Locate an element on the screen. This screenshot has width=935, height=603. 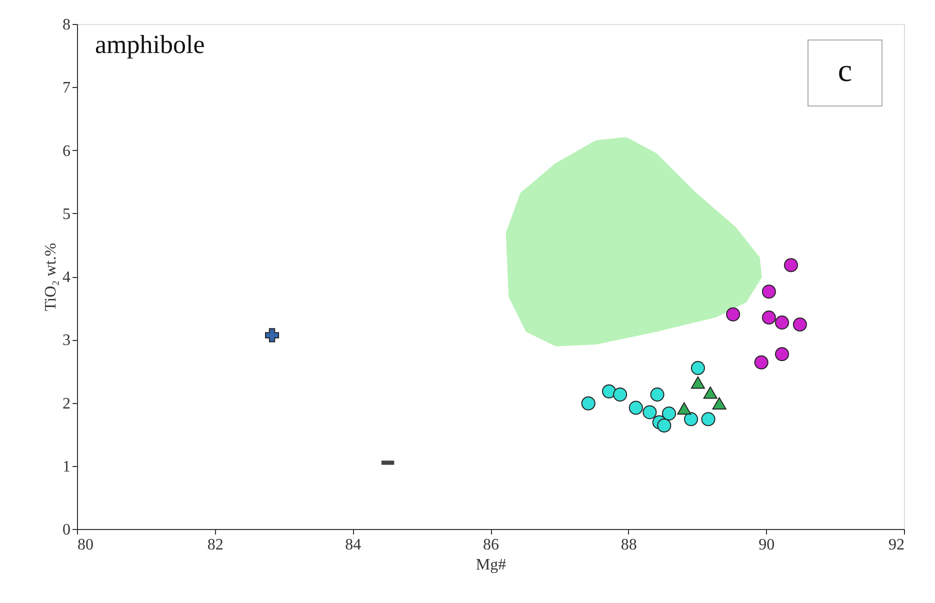
x-tick-label: 88 is located at coordinates (628, 545).